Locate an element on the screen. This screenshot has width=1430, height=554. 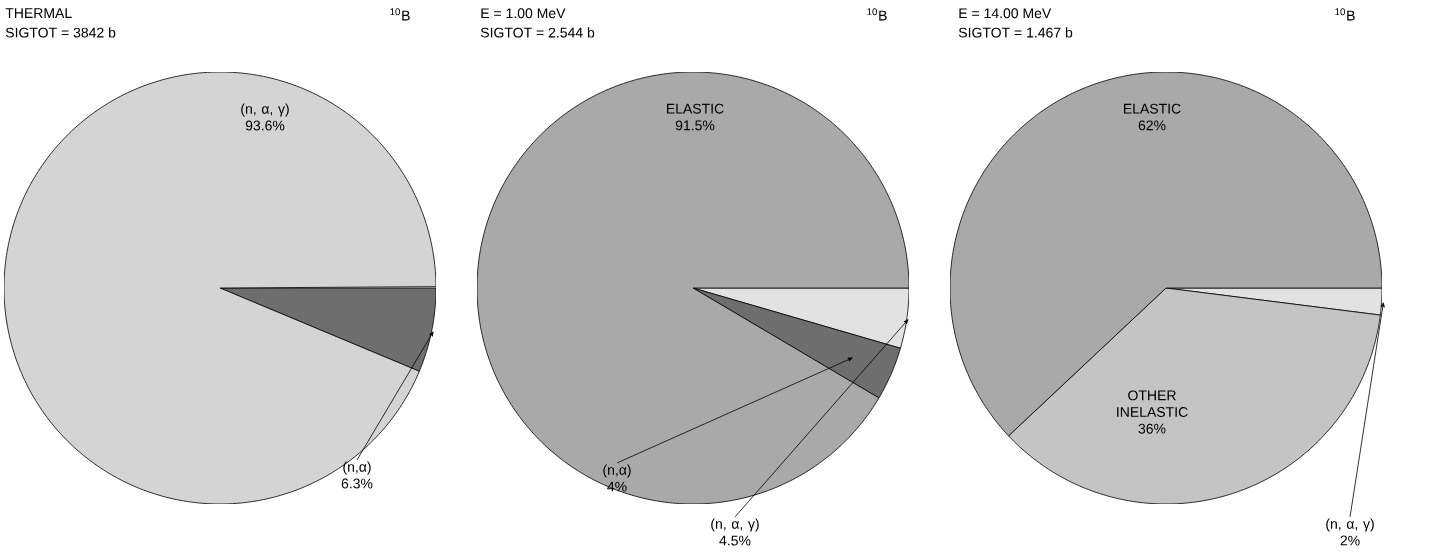
chart-subtitle: SIGTOT = 2.544 b is located at coordinates (537, 32).